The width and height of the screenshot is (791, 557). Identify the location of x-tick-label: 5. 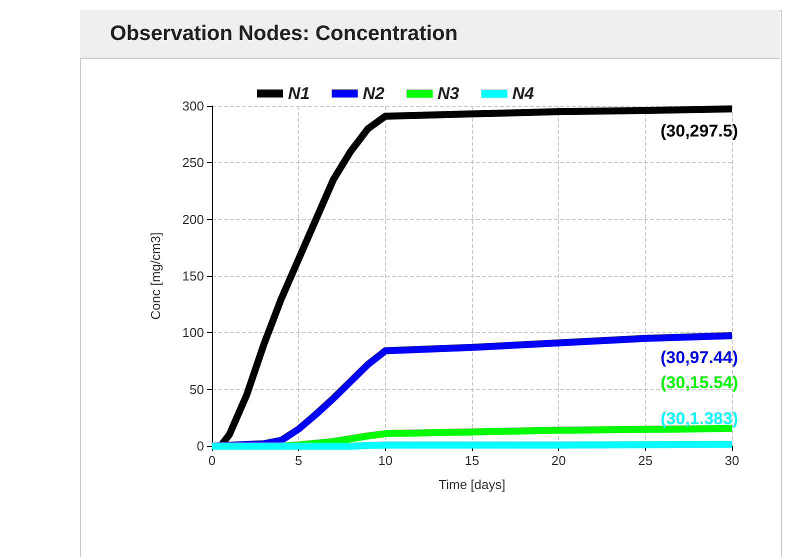
(298, 460).